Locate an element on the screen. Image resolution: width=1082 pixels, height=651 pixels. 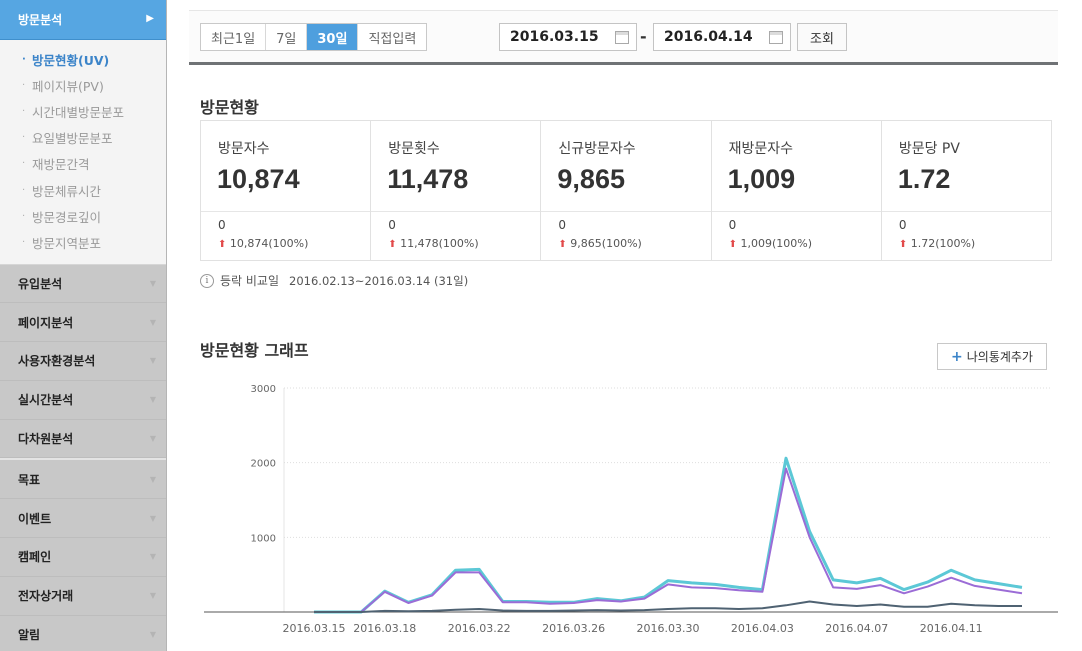
sidebar-subitem: · 방문현황(UV) is located at coordinates (83, 59).